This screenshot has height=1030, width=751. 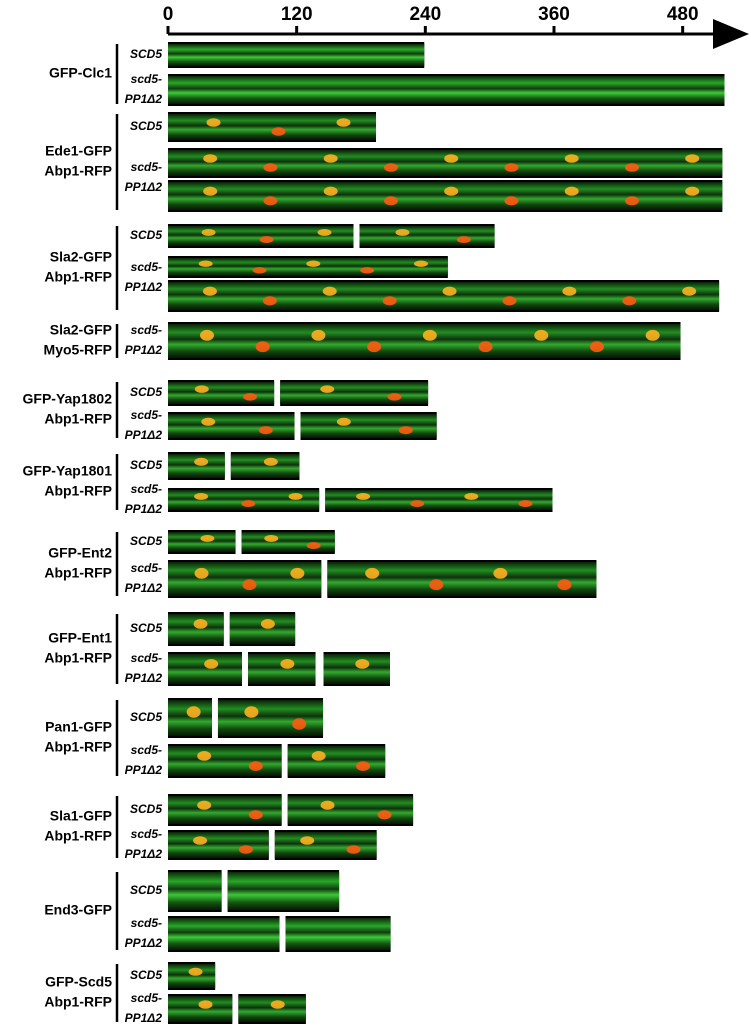 I want to click on group-label: GFP-Yap1802, so click(x=68, y=399).